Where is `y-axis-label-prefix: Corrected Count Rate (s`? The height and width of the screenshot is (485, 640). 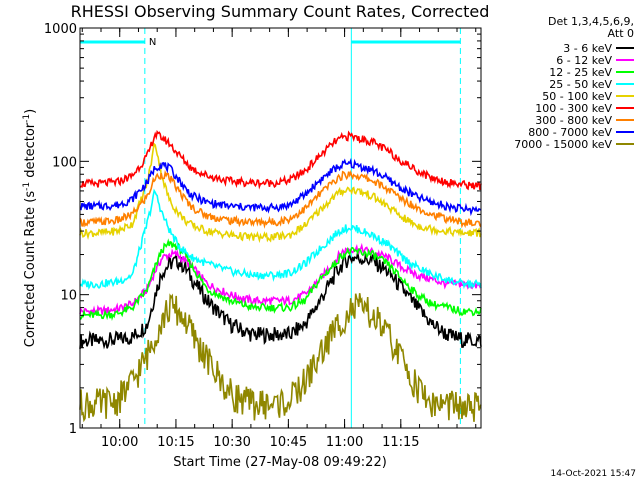
y-axis-label-prefix: Corrected Count Rate (s is located at coordinates (30, 269).